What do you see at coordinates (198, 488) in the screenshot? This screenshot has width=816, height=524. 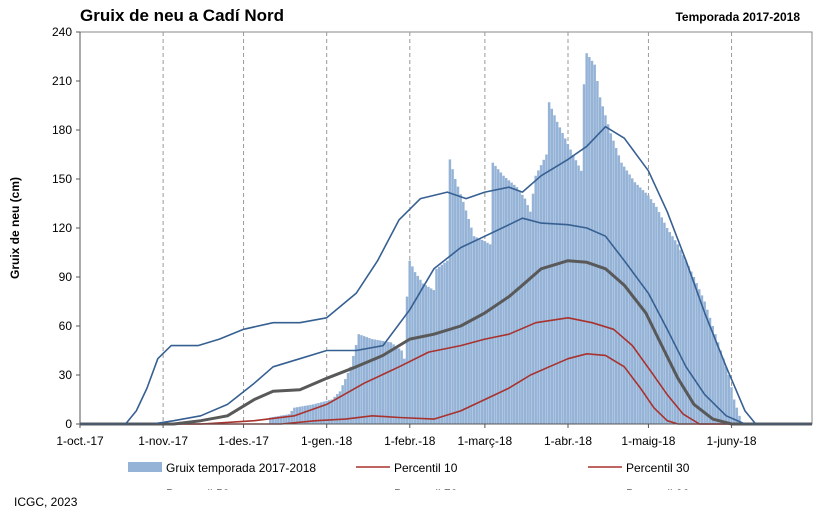 I see `legend-label-3: Percentil 50` at bounding box center [198, 488].